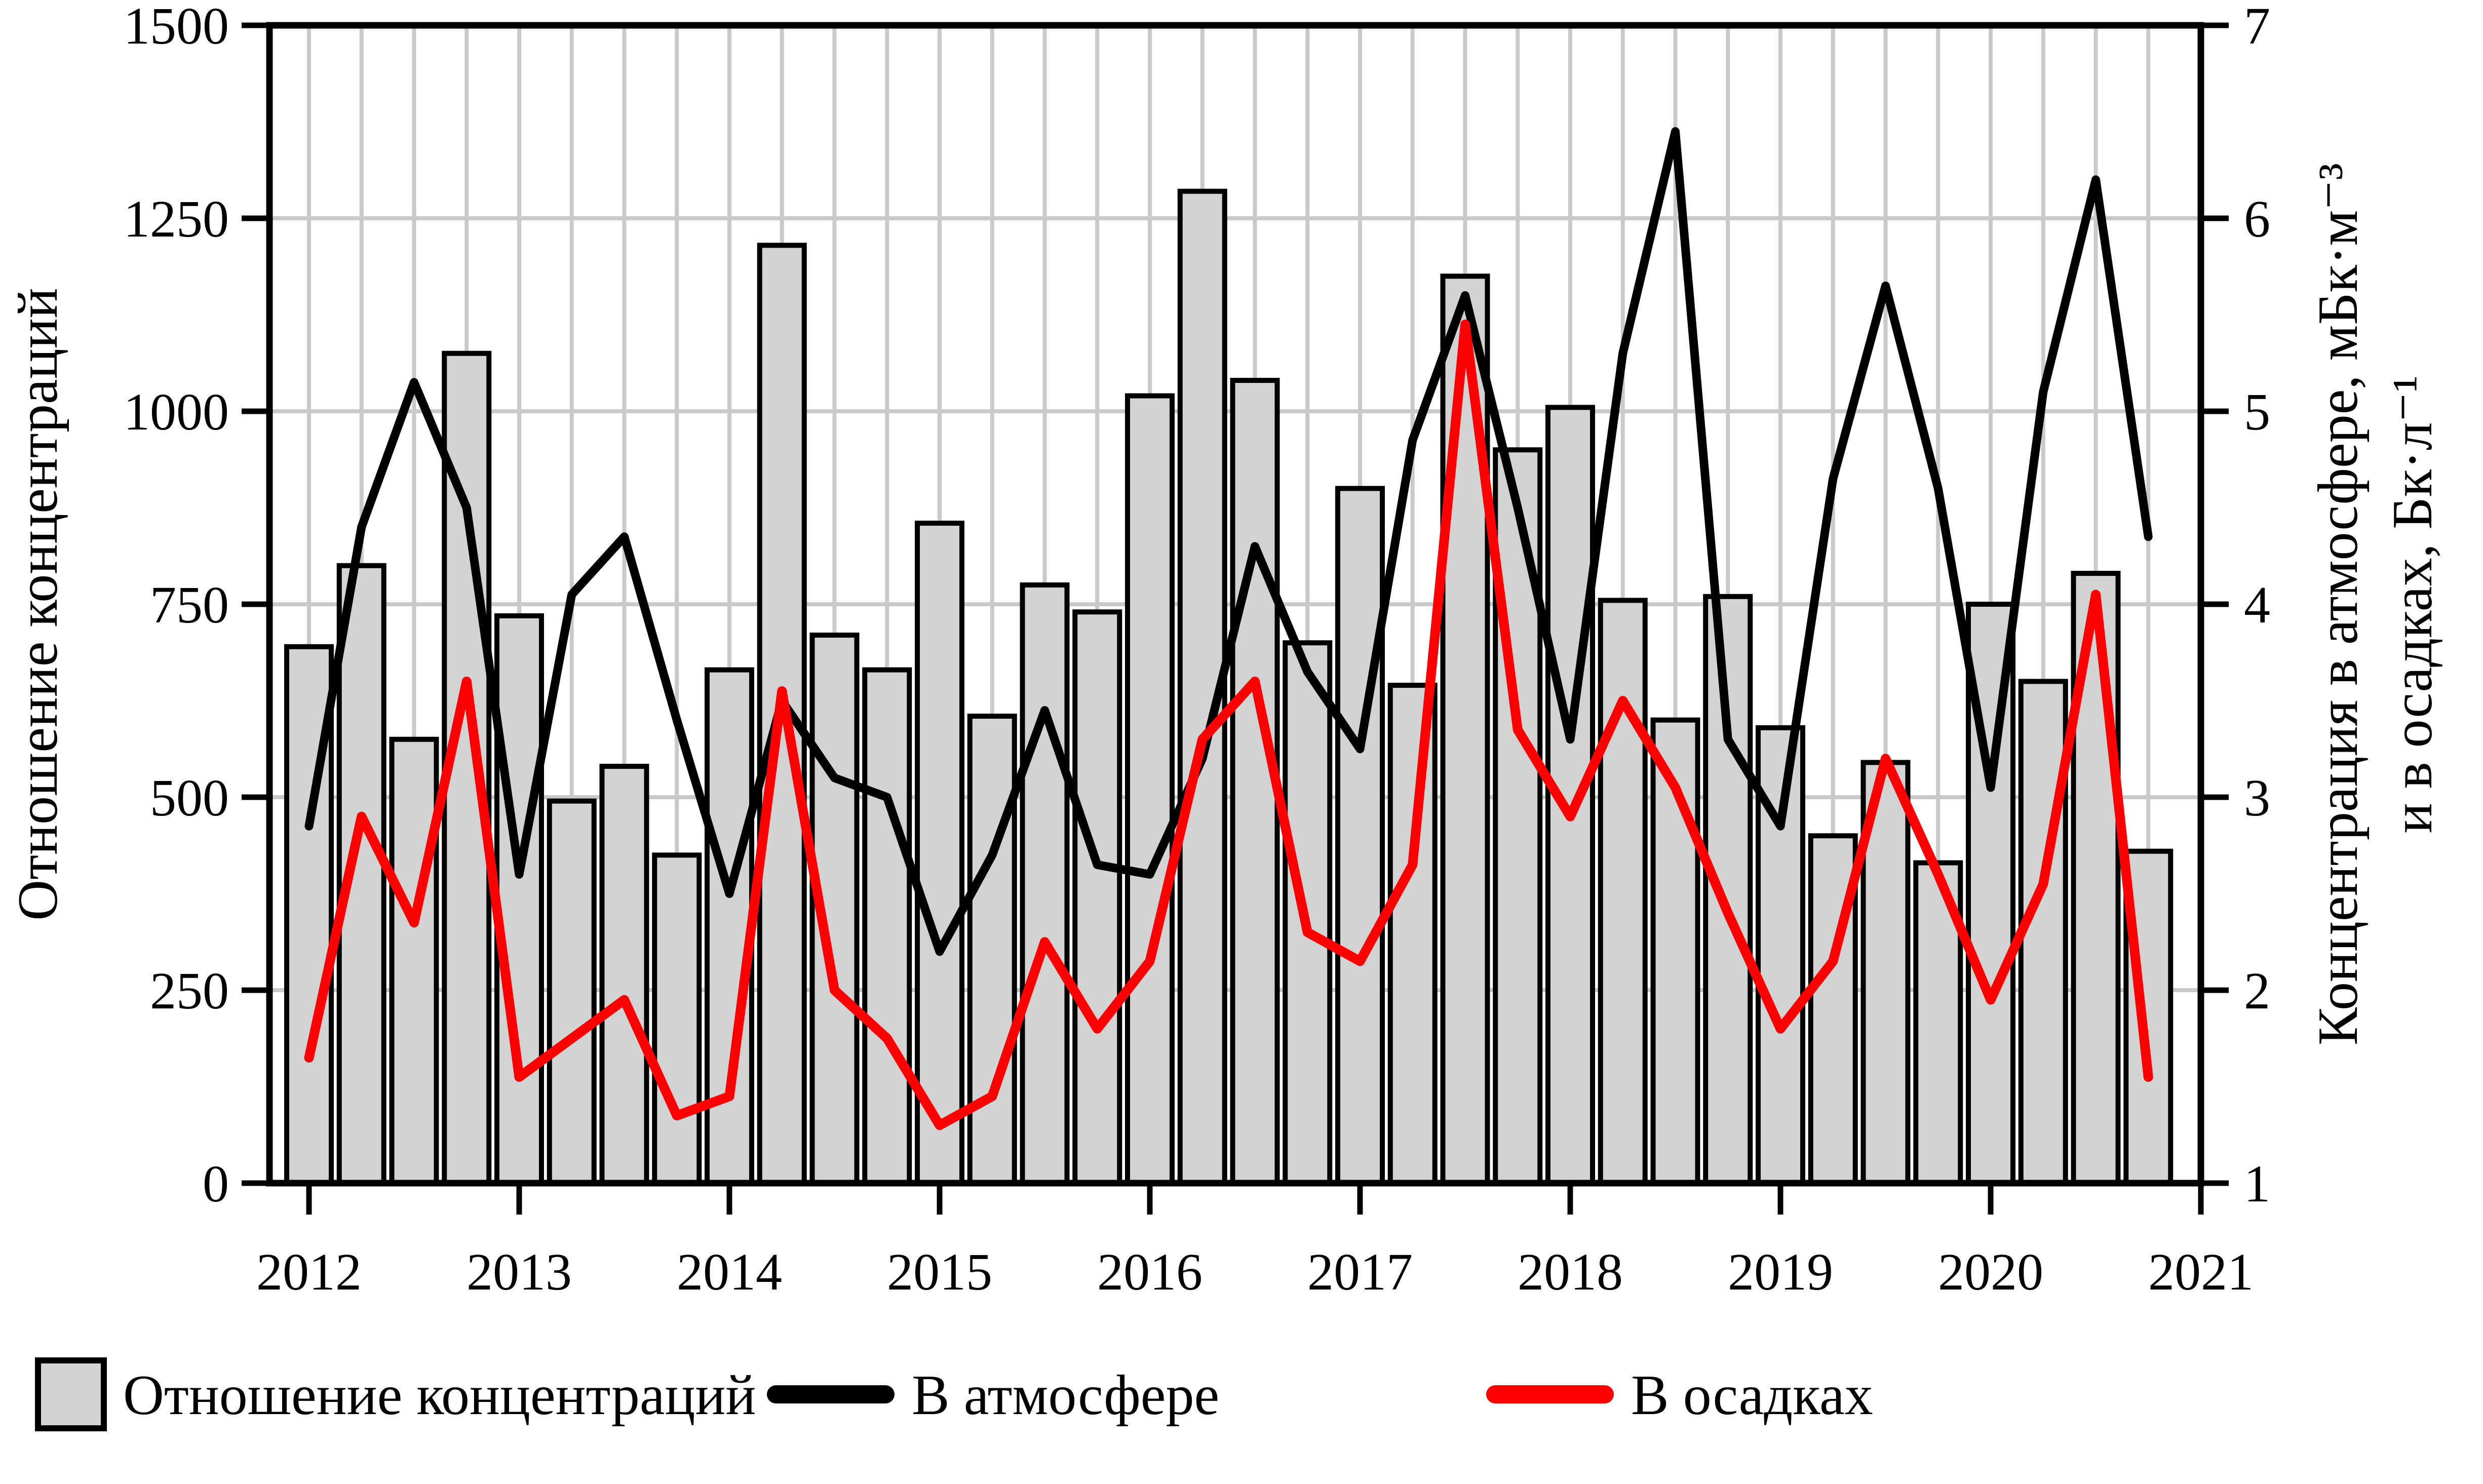  Describe the element at coordinates (2257, 991) in the screenshot. I see `right-tick-label-2: 2` at that location.